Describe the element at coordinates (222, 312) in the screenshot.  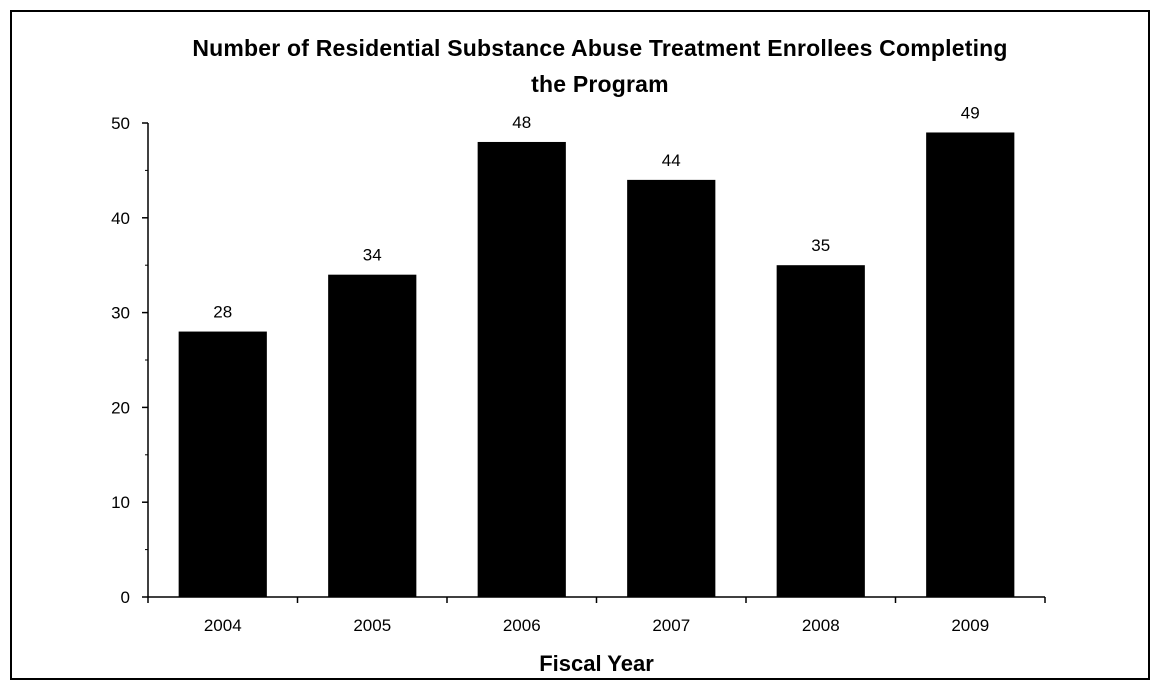
I see `data-label-2004: 28` at that location.